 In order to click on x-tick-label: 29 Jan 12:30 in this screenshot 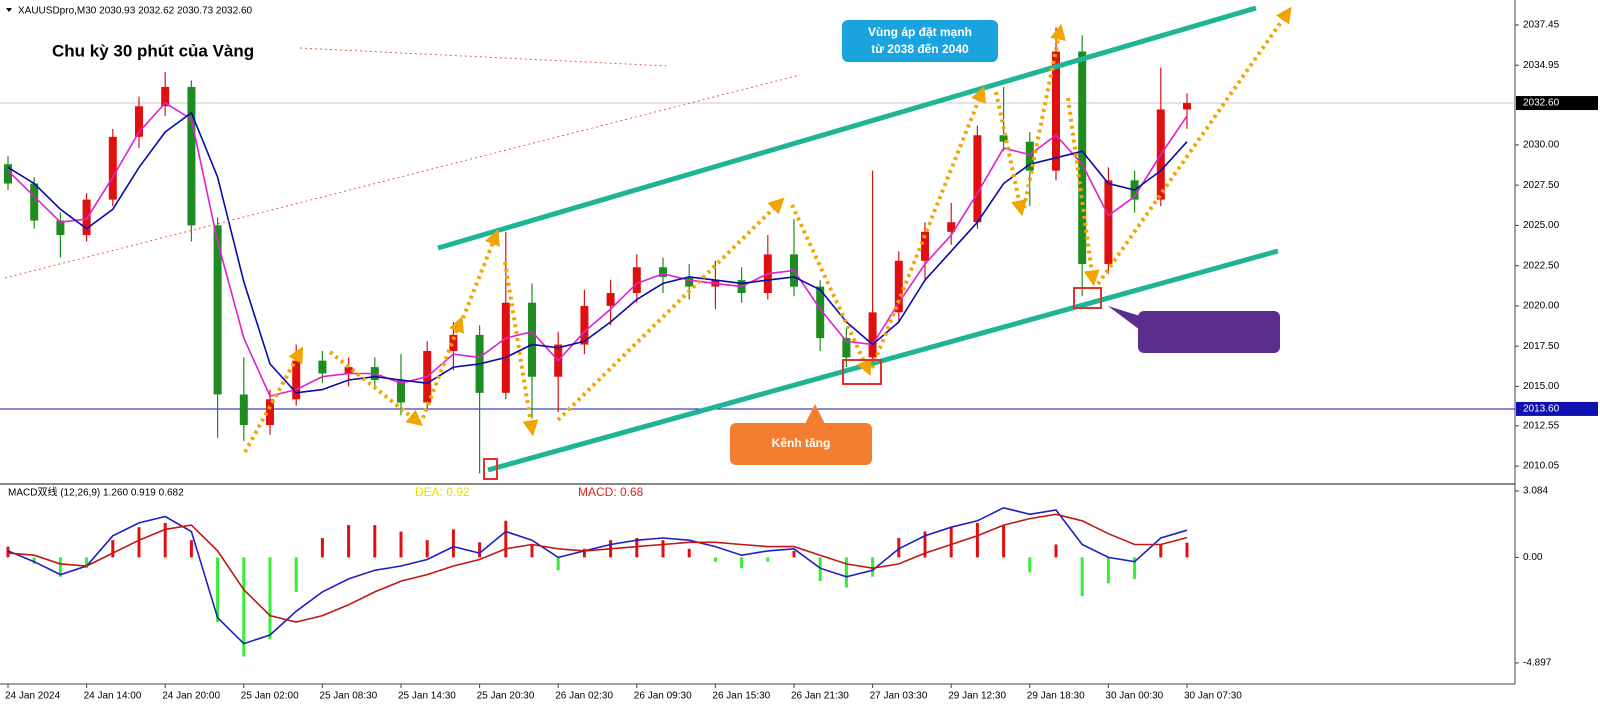, I will do `click(977, 696)`.